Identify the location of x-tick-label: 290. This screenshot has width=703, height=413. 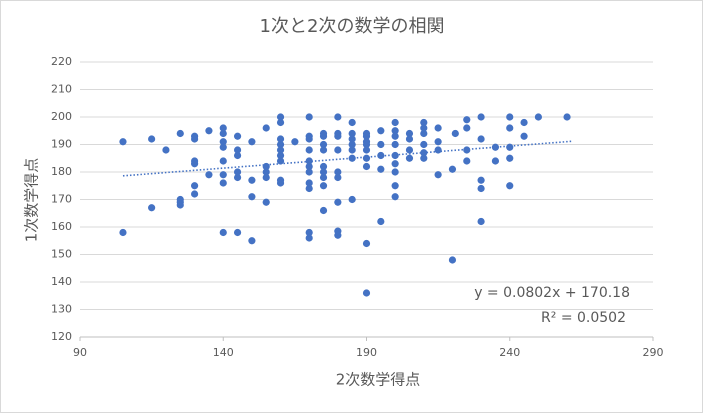
(653, 352).